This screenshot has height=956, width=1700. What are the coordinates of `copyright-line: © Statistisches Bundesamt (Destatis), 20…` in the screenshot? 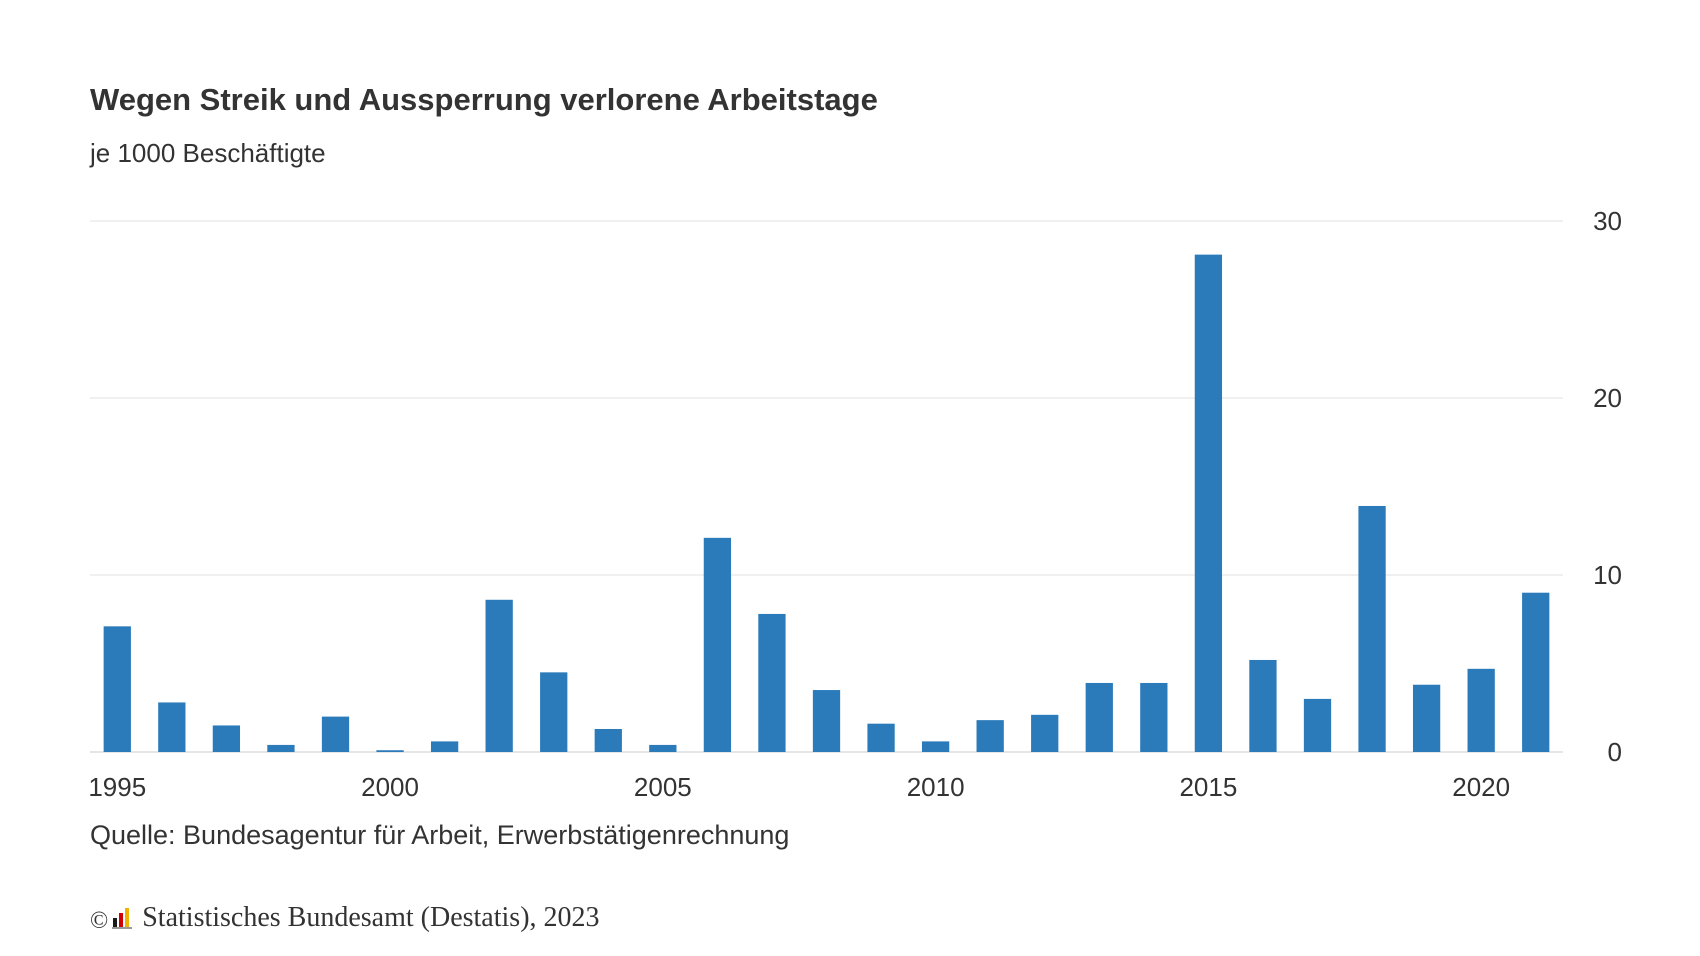 It's located at (345, 918).